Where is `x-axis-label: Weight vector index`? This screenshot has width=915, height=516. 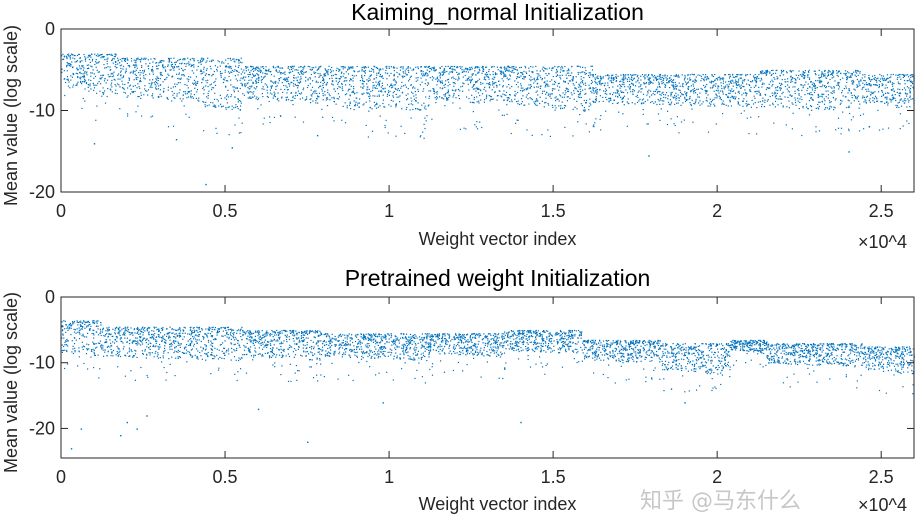 x-axis-label: Weight vector index is located at coordinates (498, 239).